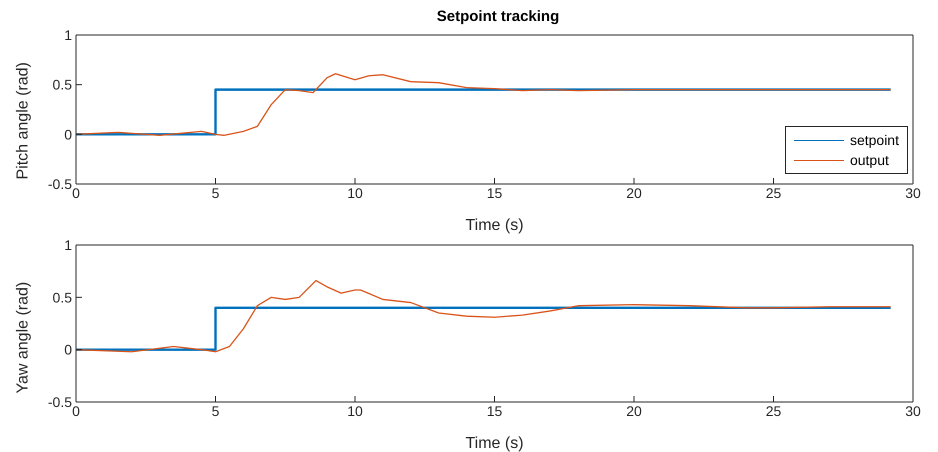  I want to click on legend-label: setpoint, so click(874, 140).